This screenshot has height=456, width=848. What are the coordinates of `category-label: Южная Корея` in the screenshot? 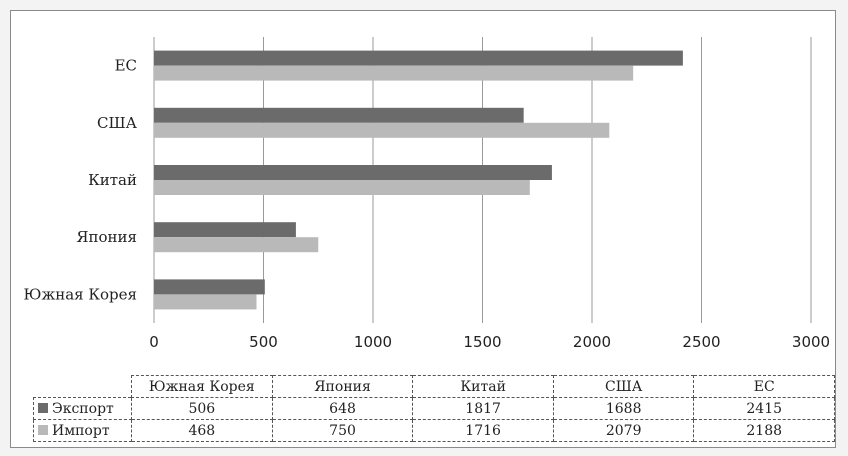 It's located at (80, 294).